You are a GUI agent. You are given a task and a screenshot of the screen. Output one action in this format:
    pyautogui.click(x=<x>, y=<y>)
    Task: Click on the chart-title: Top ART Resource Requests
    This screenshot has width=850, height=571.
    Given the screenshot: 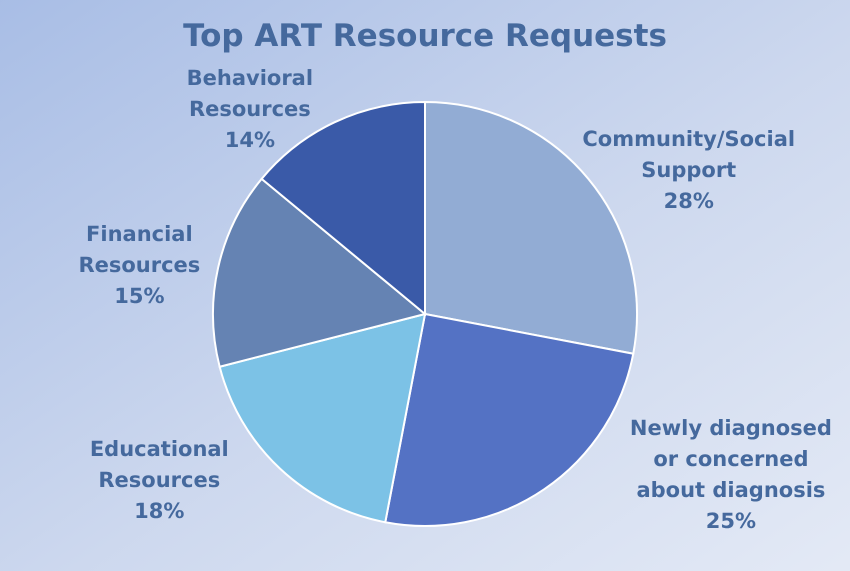 What is the action you would take?
    pyautogui.click(x=425, y=36)
    